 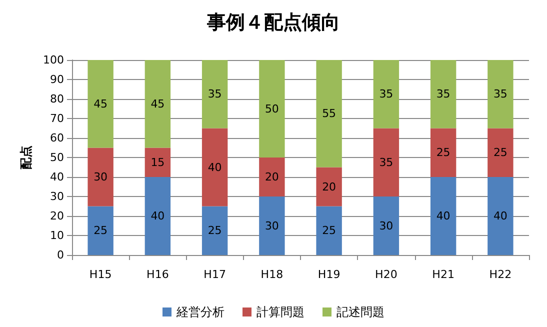 I want to click on x-tick-label: H15, so click(x=100, y=274).